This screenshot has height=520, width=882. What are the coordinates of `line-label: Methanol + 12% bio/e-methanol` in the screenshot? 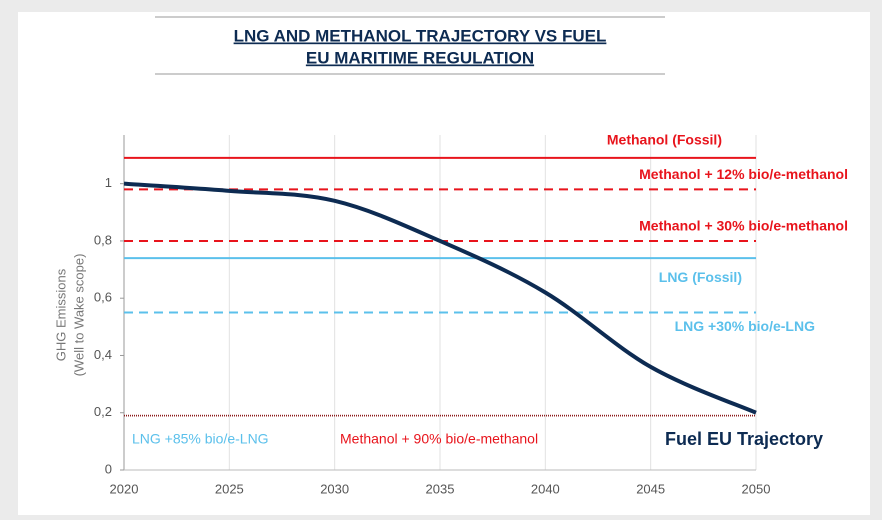 It's located at (743, 174).